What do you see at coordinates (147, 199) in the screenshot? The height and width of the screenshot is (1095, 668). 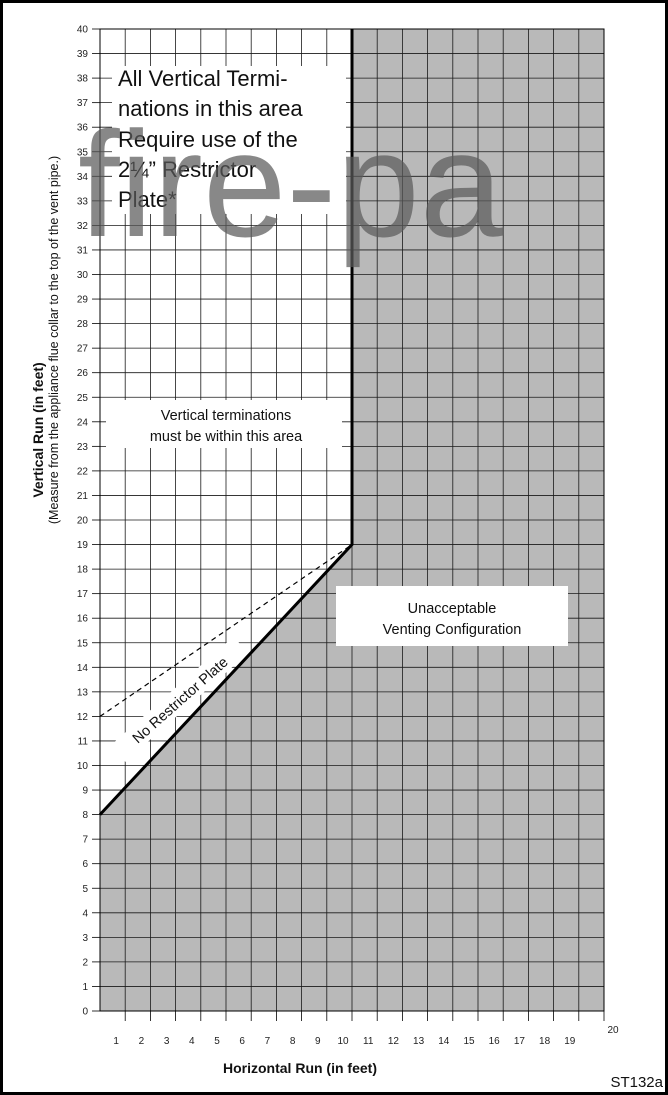 I see `restrictor-note-line-5: Plate*` at bounding box center [147, 199].